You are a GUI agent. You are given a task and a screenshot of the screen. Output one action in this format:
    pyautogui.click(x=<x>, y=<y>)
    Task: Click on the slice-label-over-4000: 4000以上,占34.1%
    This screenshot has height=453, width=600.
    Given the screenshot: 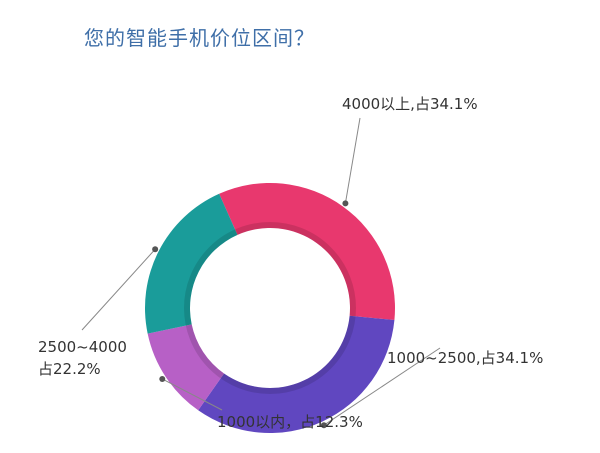 What is the action you would take?
    pyautogui.click(x=410, y=104)
    